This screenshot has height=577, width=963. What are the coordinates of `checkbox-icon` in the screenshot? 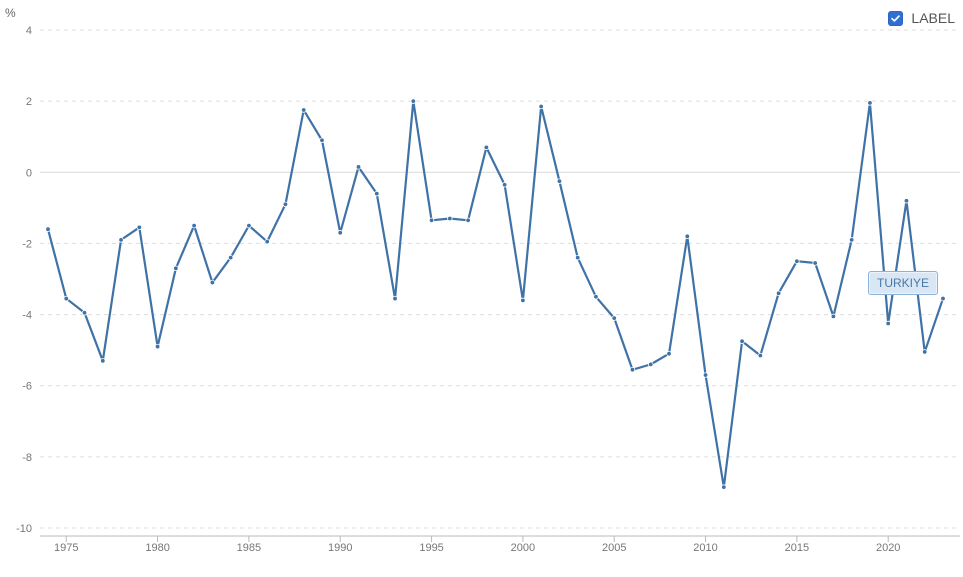 It's located at (896, 18).